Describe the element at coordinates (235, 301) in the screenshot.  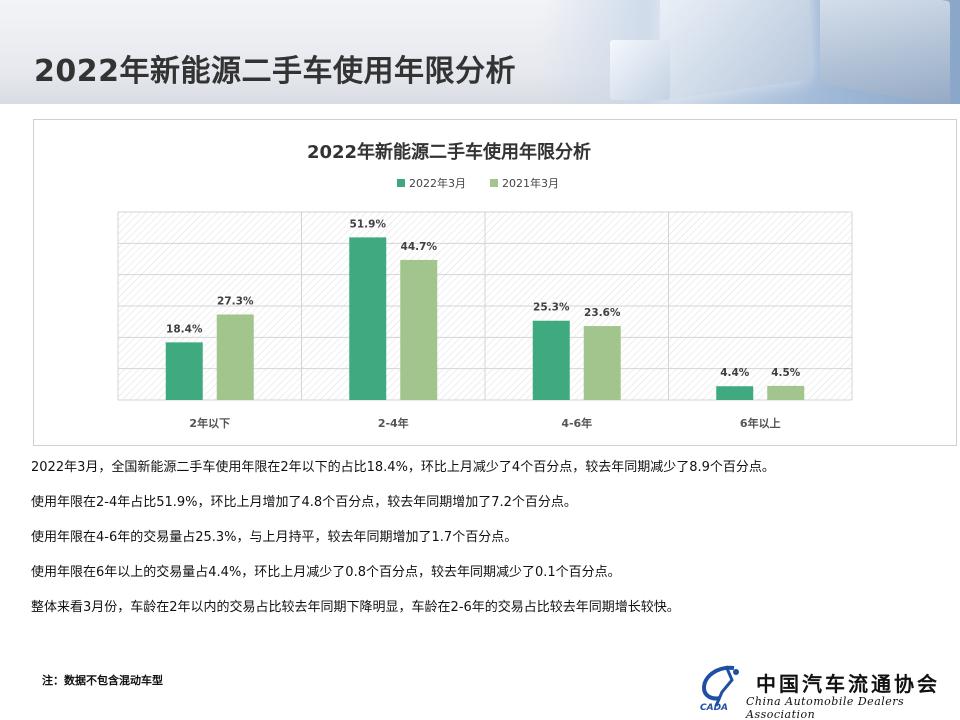
I see `data-label: 27.3%` at that location.